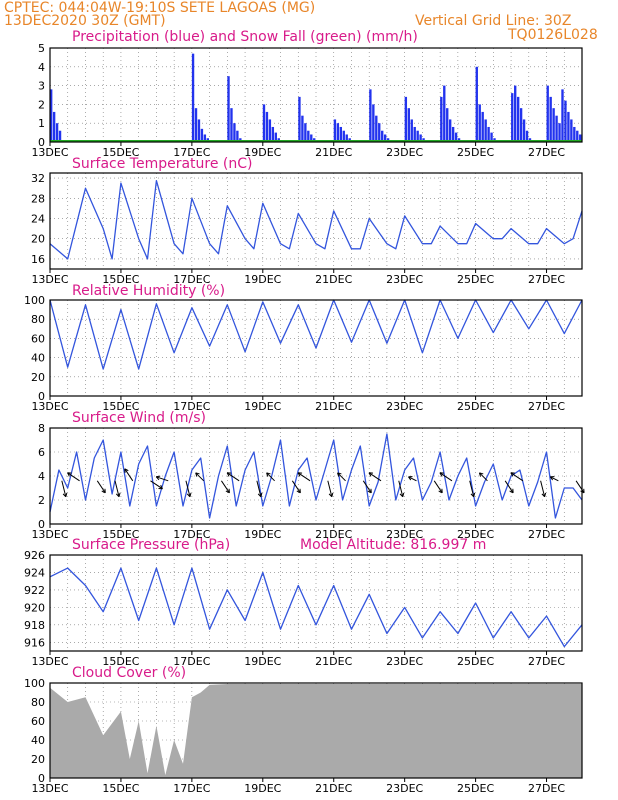 This screenshot has height=800, width=618. What do you see at coordinates (38, 702) in the screenshot?
I see `cloud-ytick-label: 80` at bounding box center [38, 702].